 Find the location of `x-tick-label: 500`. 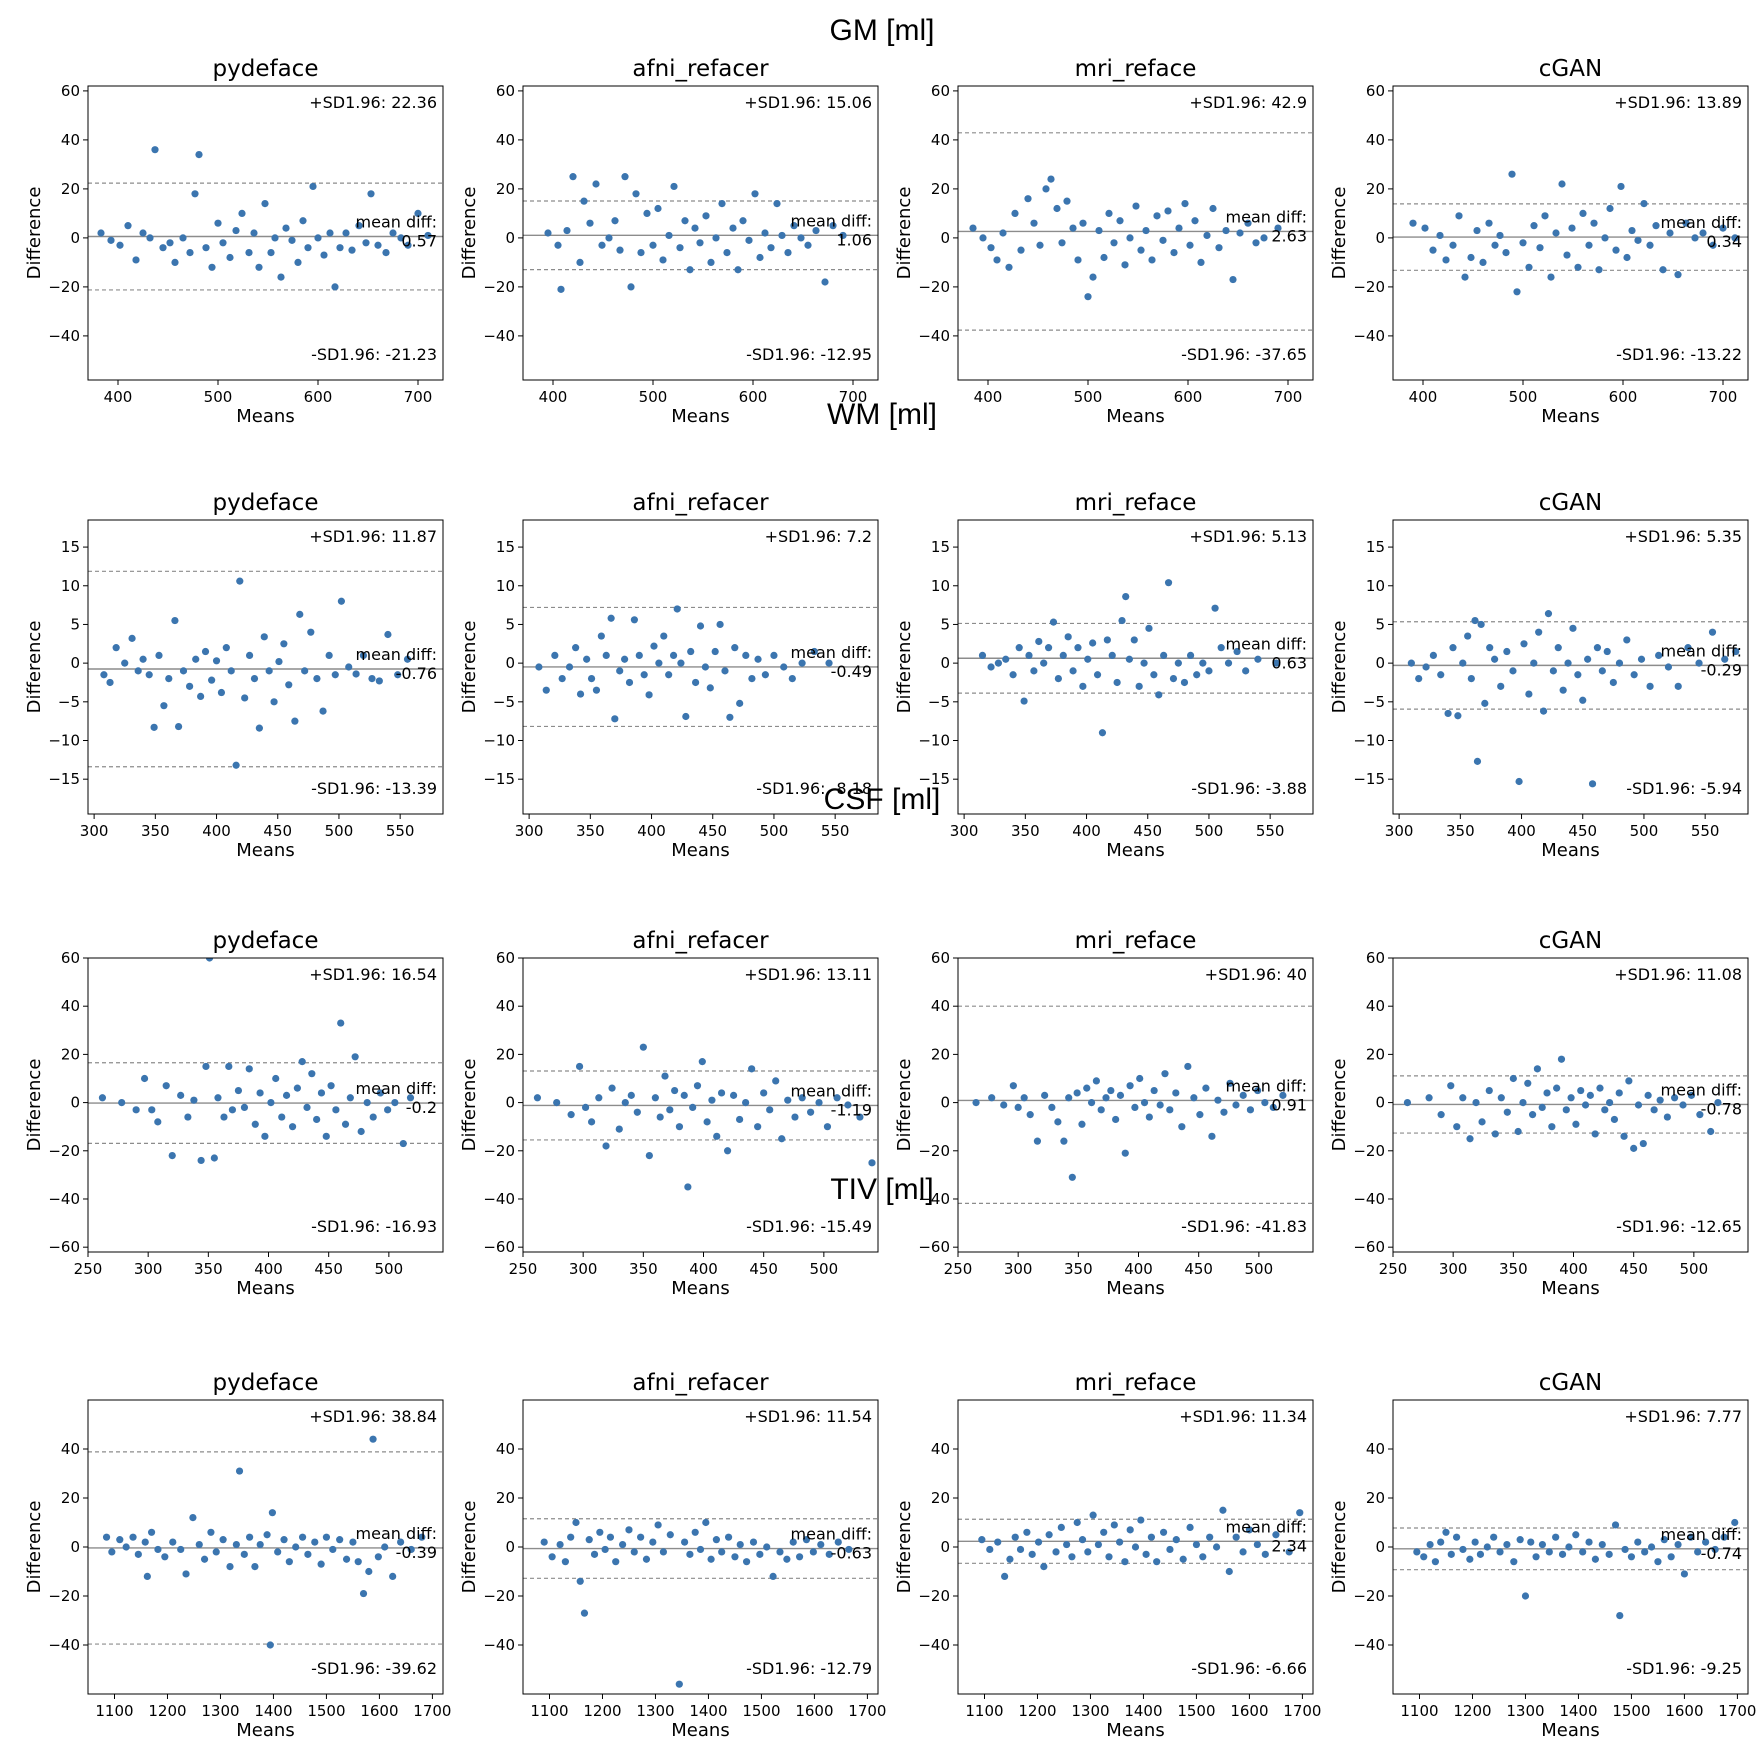

x-tick-label: 500 is located at coordinates (1209, 831).